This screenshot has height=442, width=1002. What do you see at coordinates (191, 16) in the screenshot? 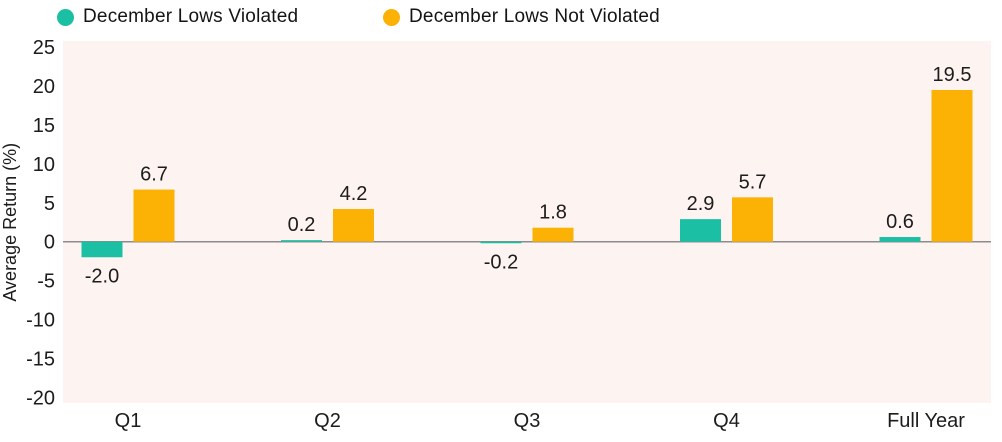
I see `legend-label-violated: December Lows Violated` at bounding box center [191, 16].